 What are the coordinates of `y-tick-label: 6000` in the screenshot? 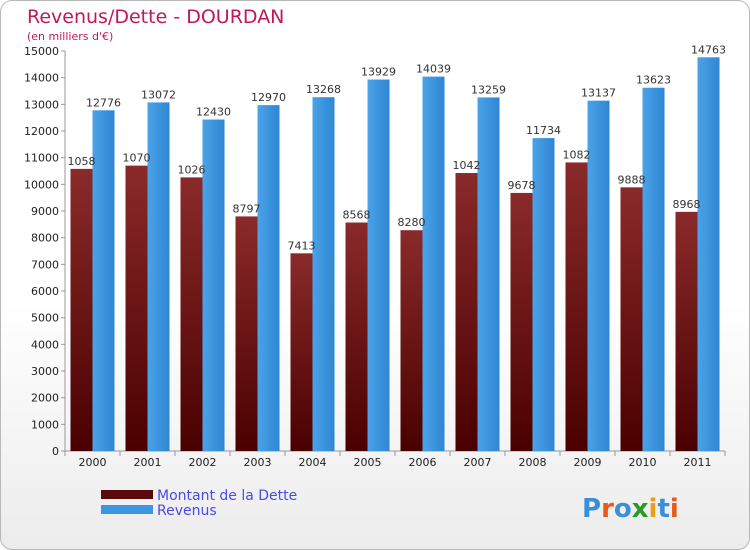 It's located at (45, 291).